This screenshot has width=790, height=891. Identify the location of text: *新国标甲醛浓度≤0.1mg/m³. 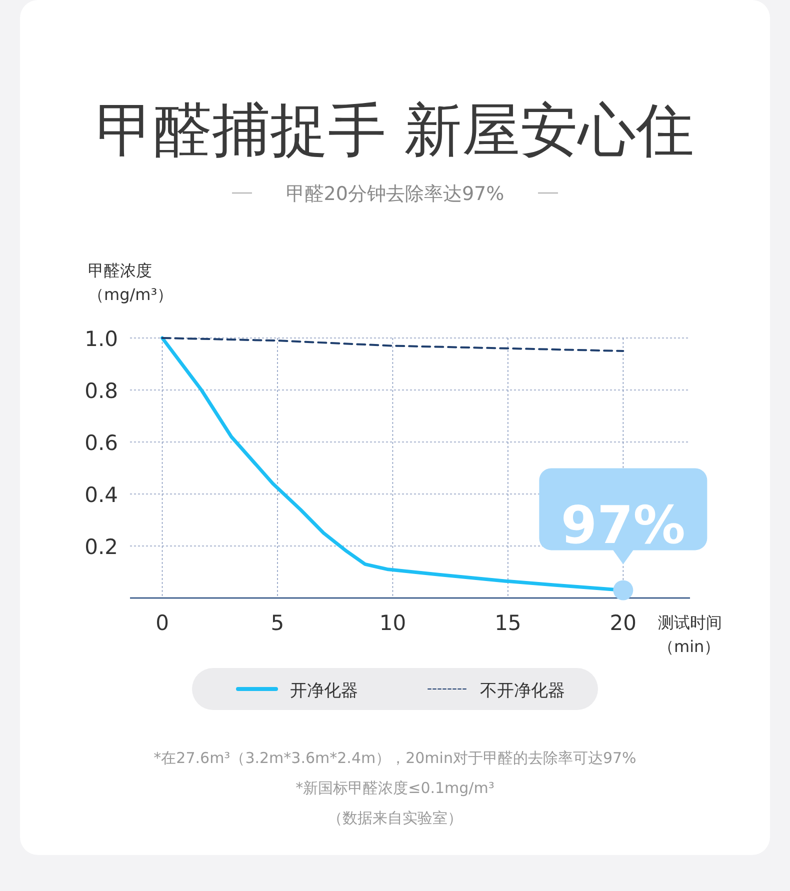
(395, 788).